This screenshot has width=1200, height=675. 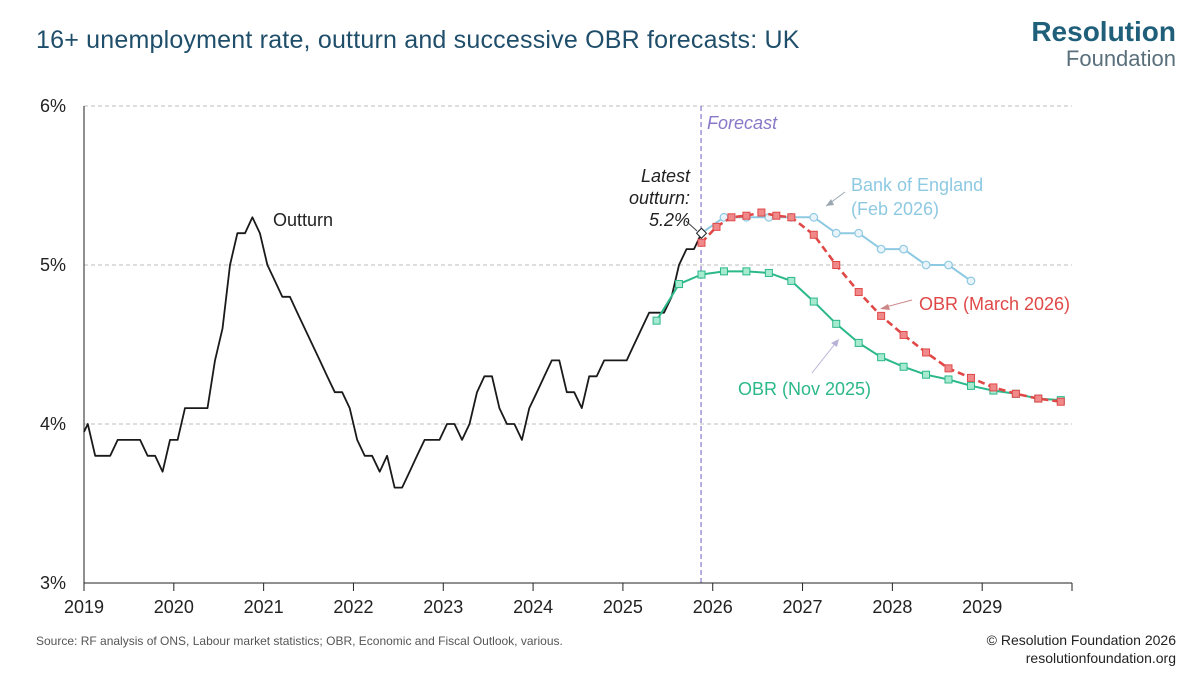 What do you see at coordinates (982, 607) in the screenshot?
I see `x-tick-label: 2029` at bounding box center [982, 607].